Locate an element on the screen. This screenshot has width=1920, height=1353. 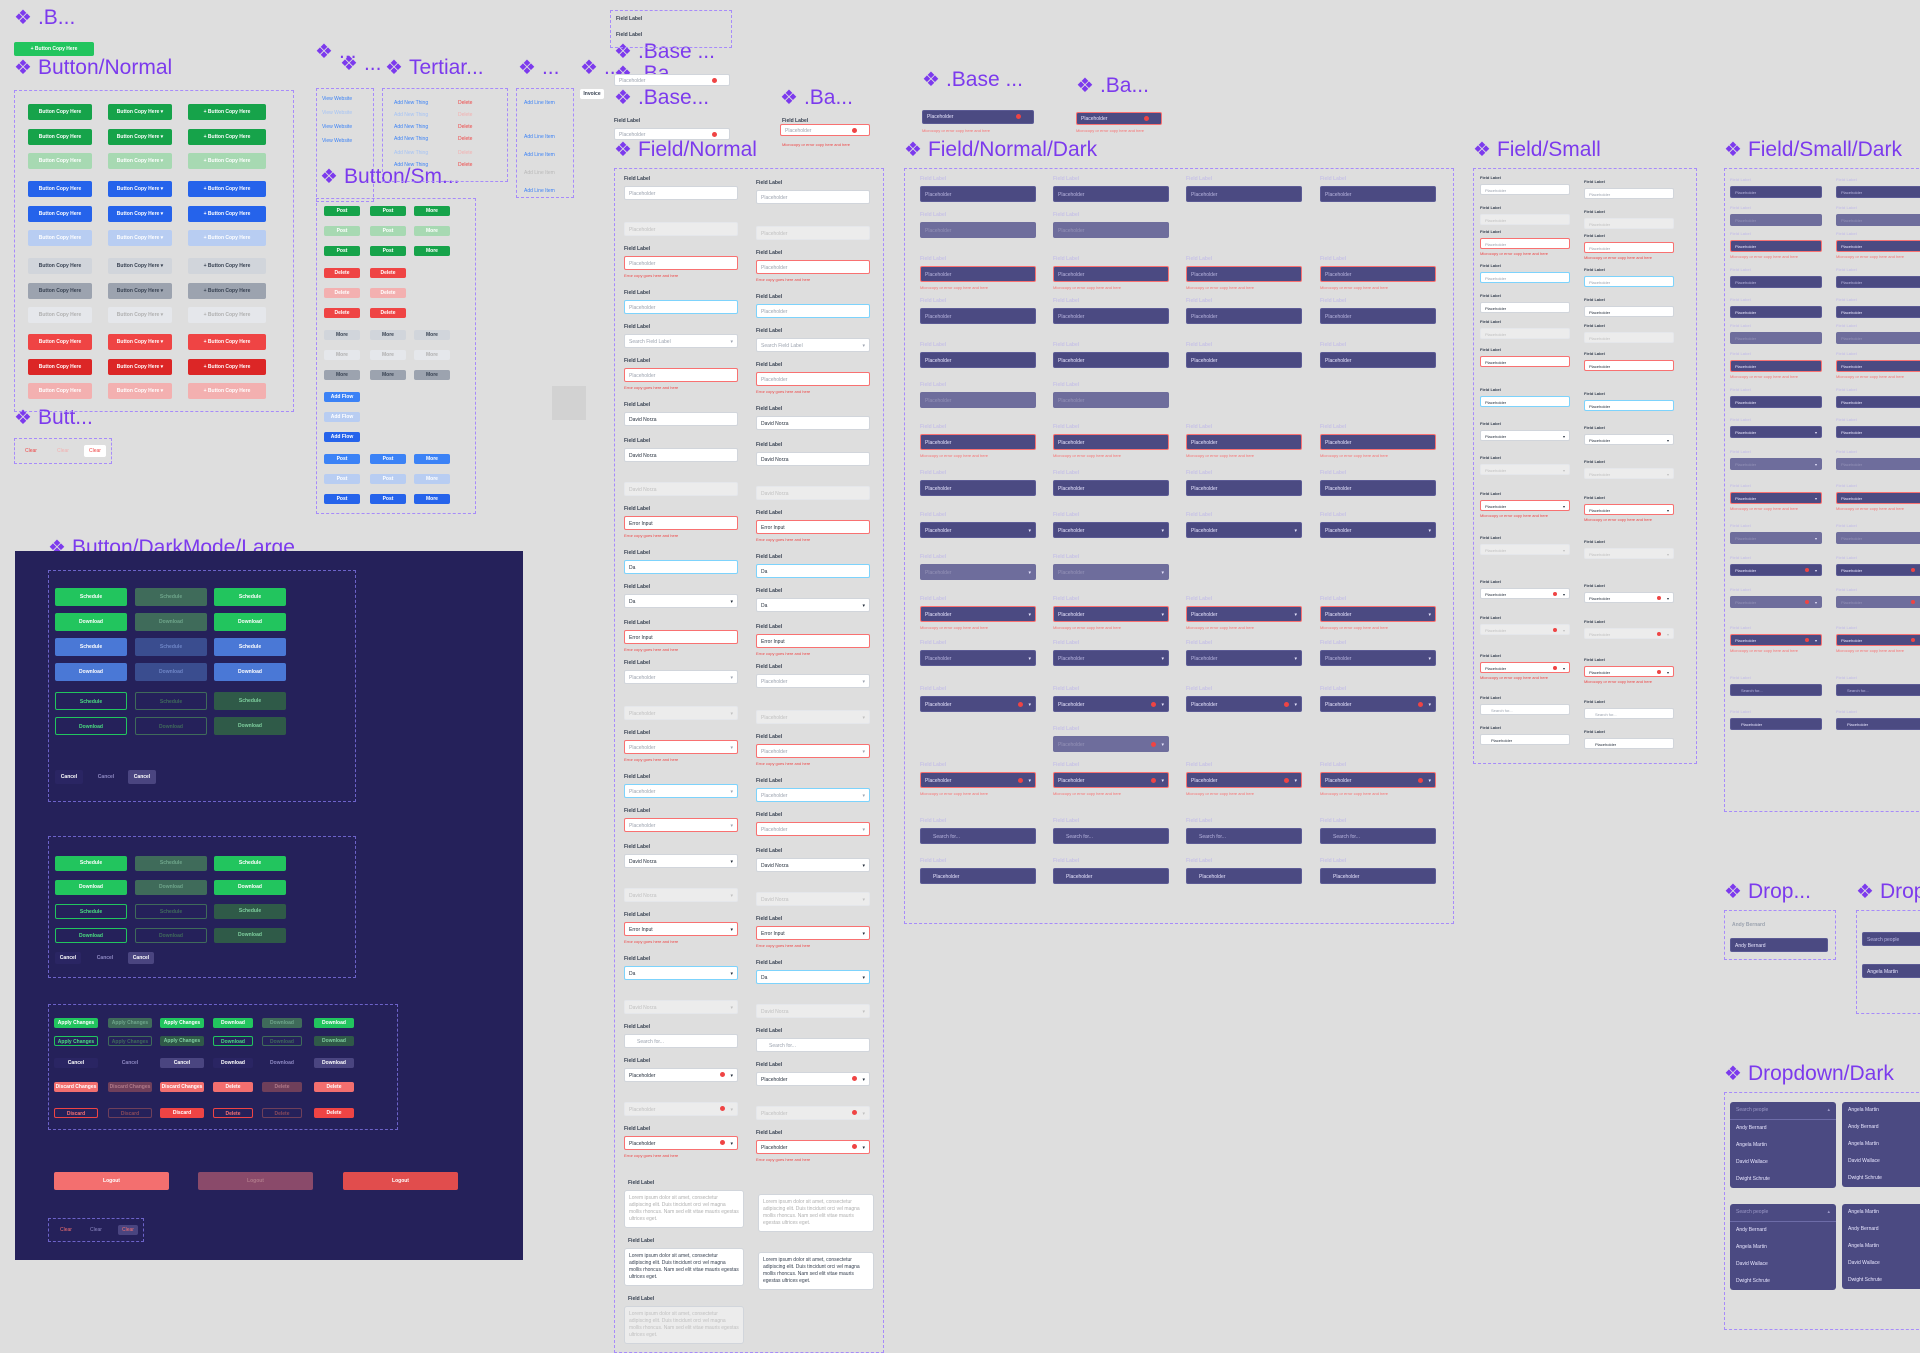
chevron-up-icon: ▴ is located at coordinates (1828, 1110).